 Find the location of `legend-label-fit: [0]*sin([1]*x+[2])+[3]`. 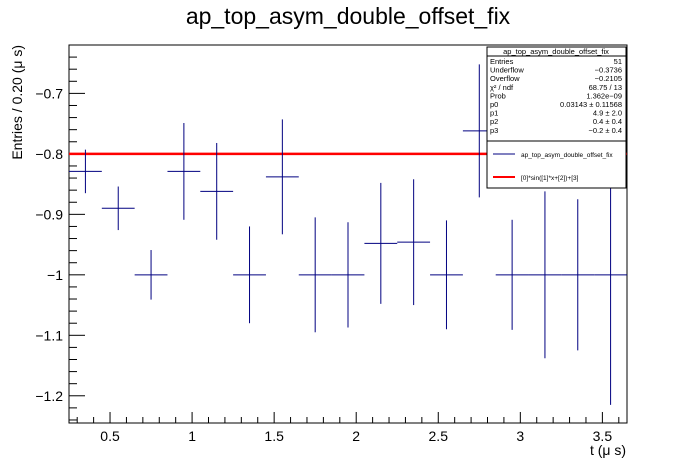

legend-label-fit: [0]*sin([1]*x+[2])+[3] is located at coordinates (550, 178).